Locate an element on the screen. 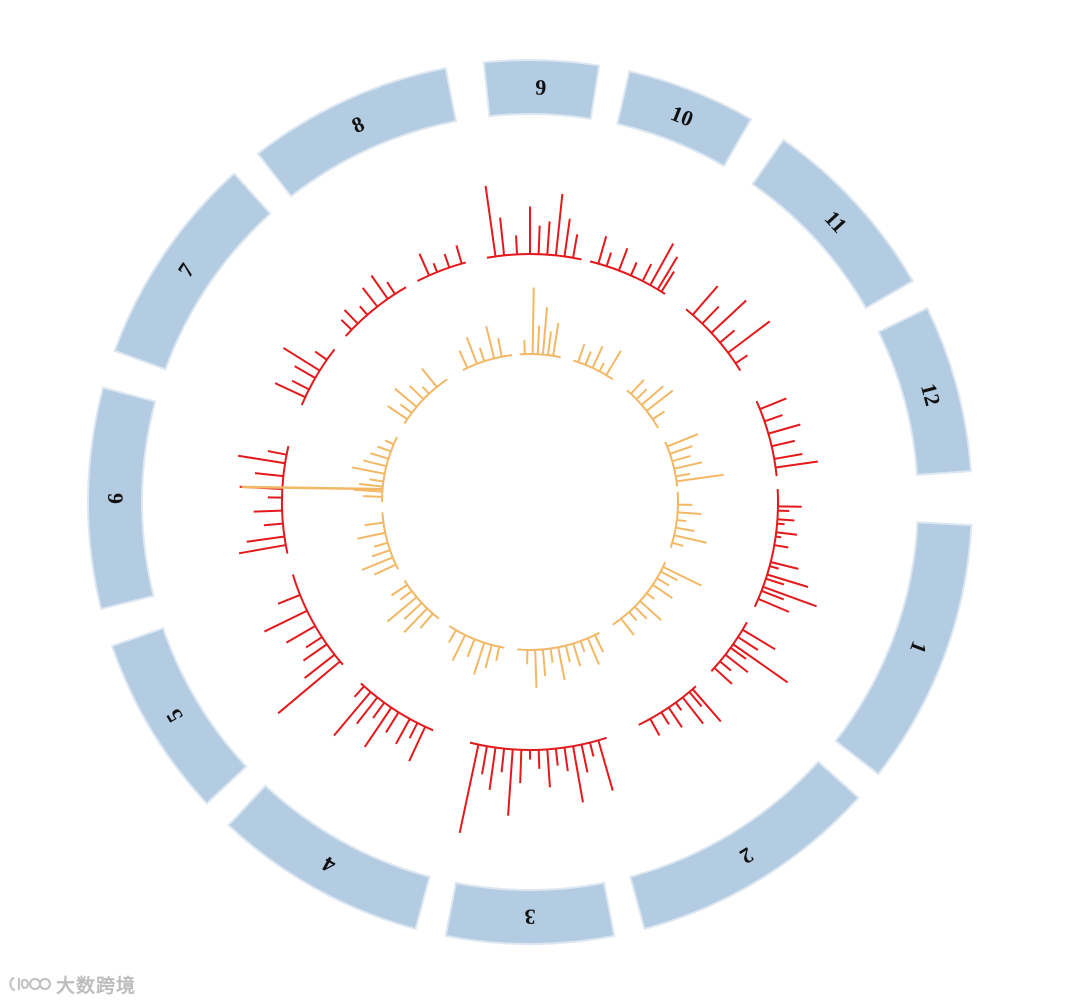 This screenshot has height=1004, width=1080. segment-label: 9 is located at coordinates (541, 87).